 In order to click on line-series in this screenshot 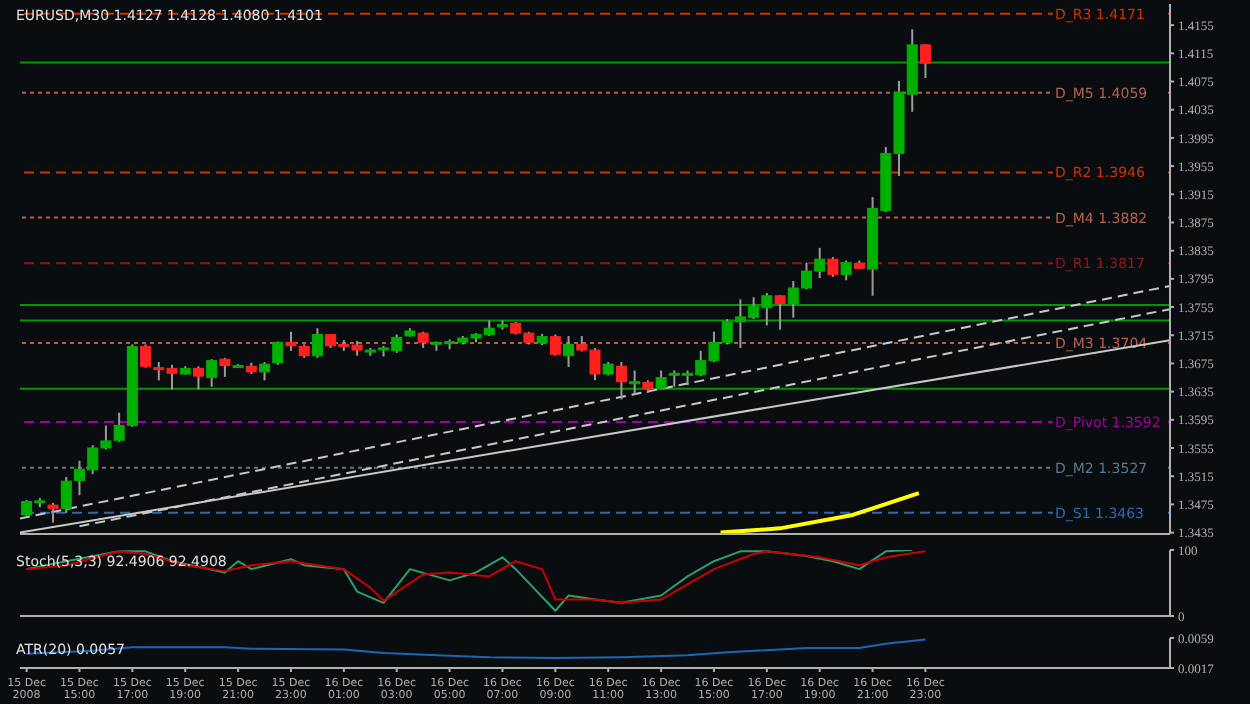, I will do `click(819, 512)`.